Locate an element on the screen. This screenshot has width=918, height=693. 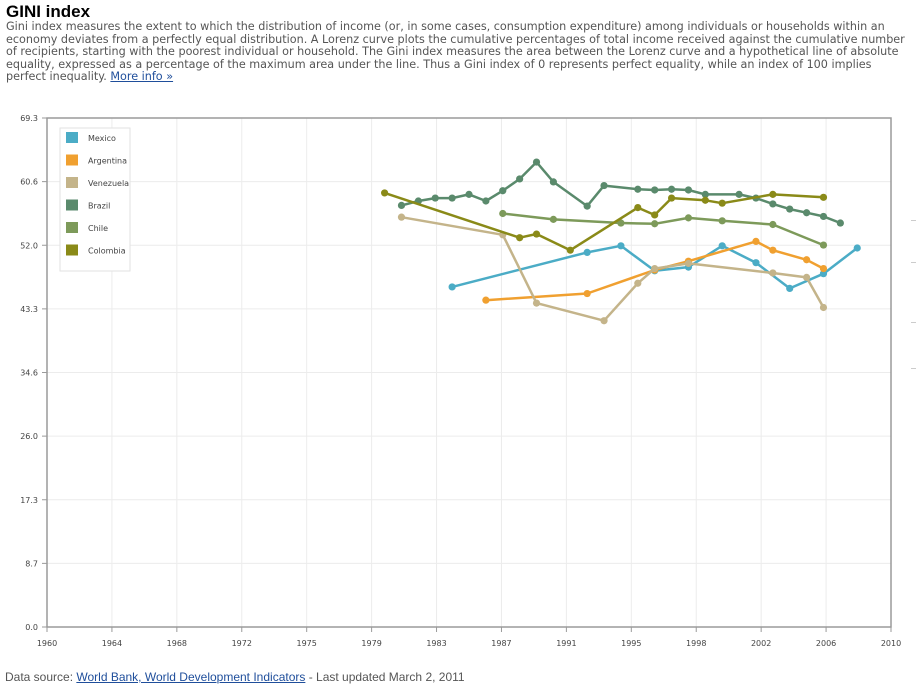
legend-item-colombia: Colombia is located at coordinates (96, 250).